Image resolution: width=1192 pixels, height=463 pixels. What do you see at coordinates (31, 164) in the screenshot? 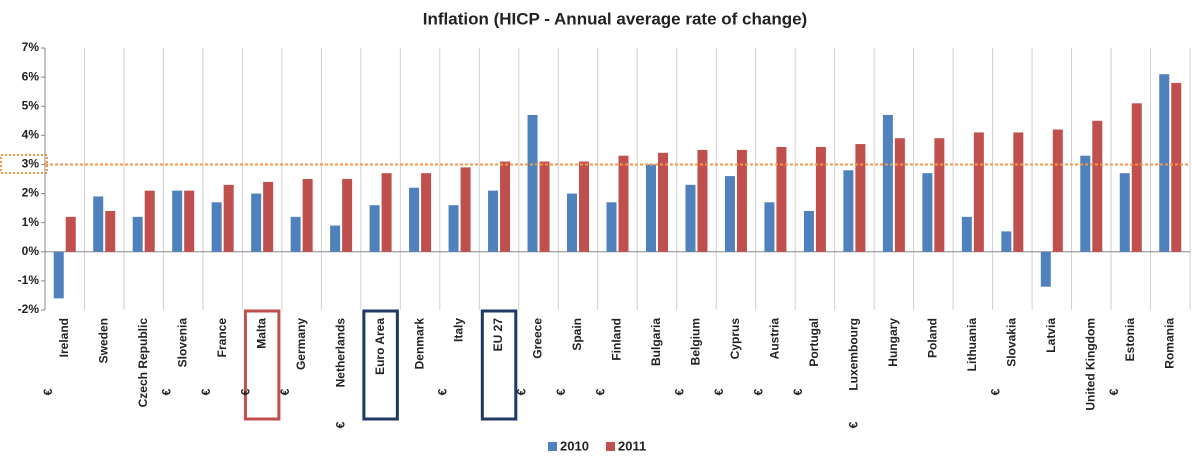
I see `y-tick-label: 3%` at bounding box center [31, 164].